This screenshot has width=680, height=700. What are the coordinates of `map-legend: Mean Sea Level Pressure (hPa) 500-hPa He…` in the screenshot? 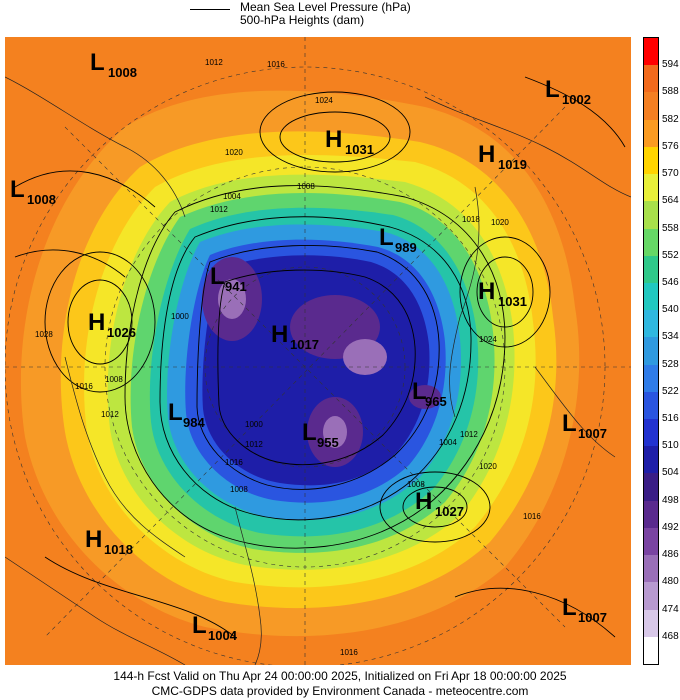 It's located at (340, 17).